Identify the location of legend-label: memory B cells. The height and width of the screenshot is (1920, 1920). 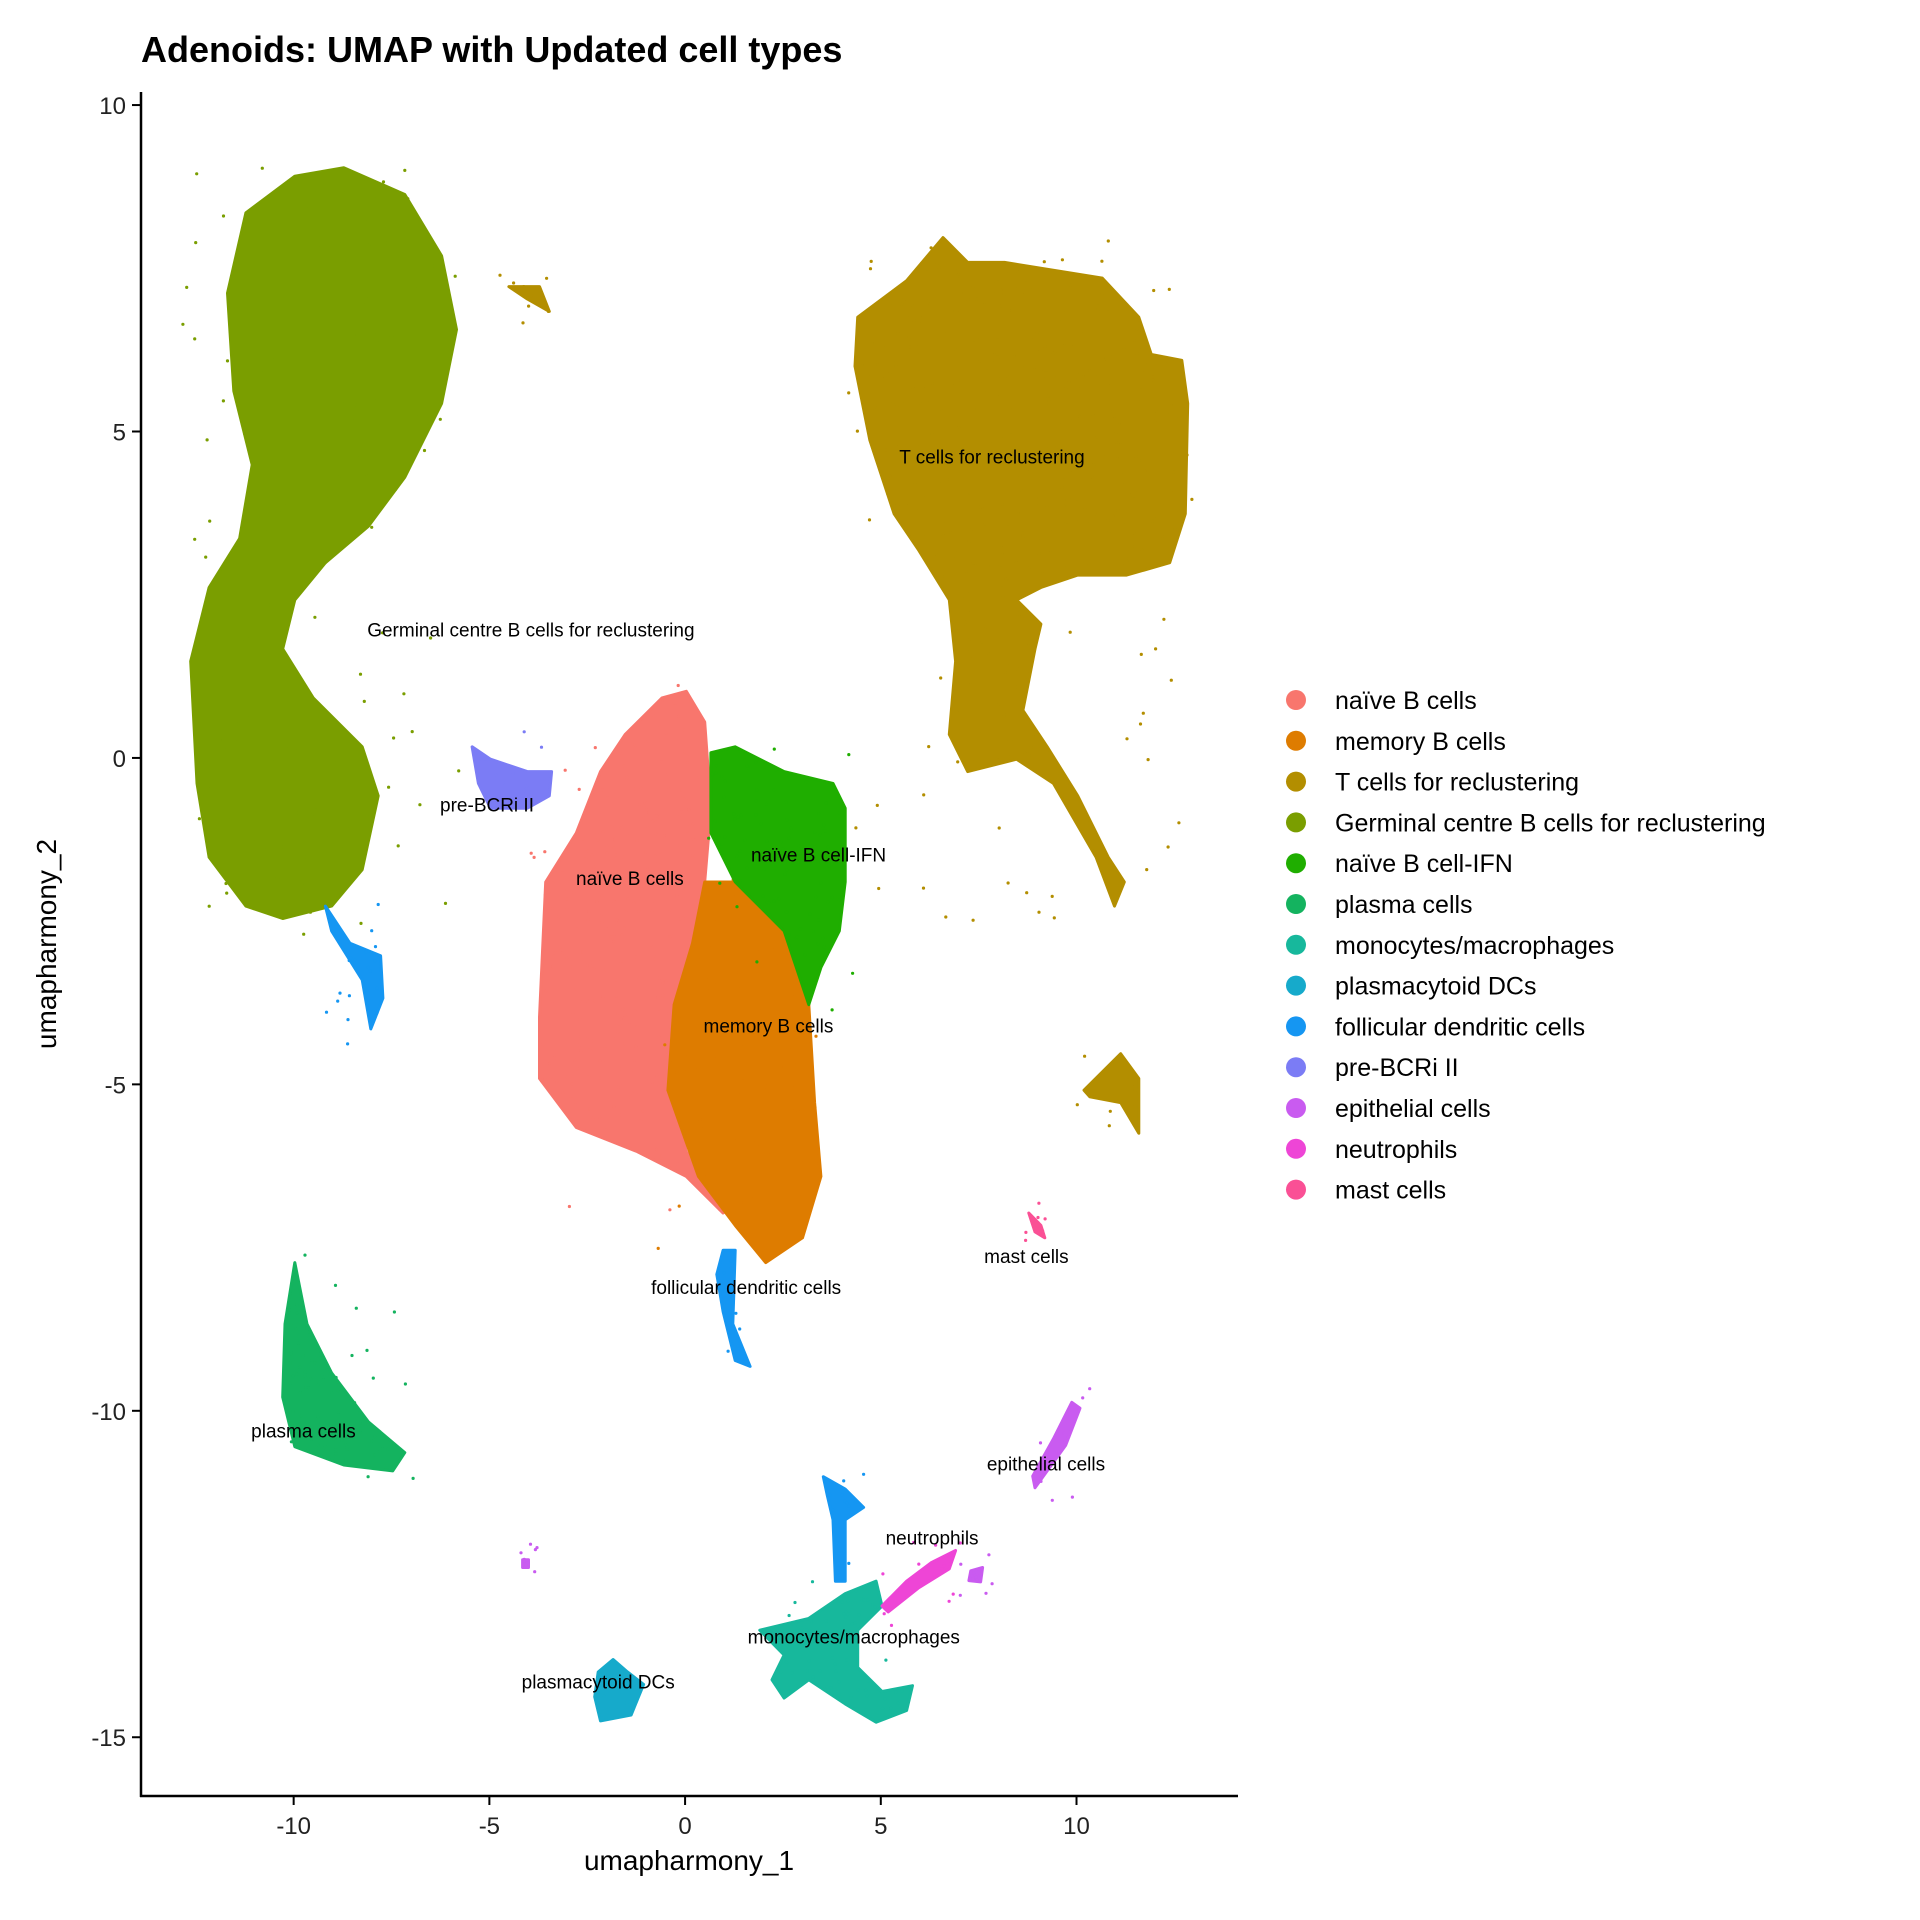
(1420, 742).